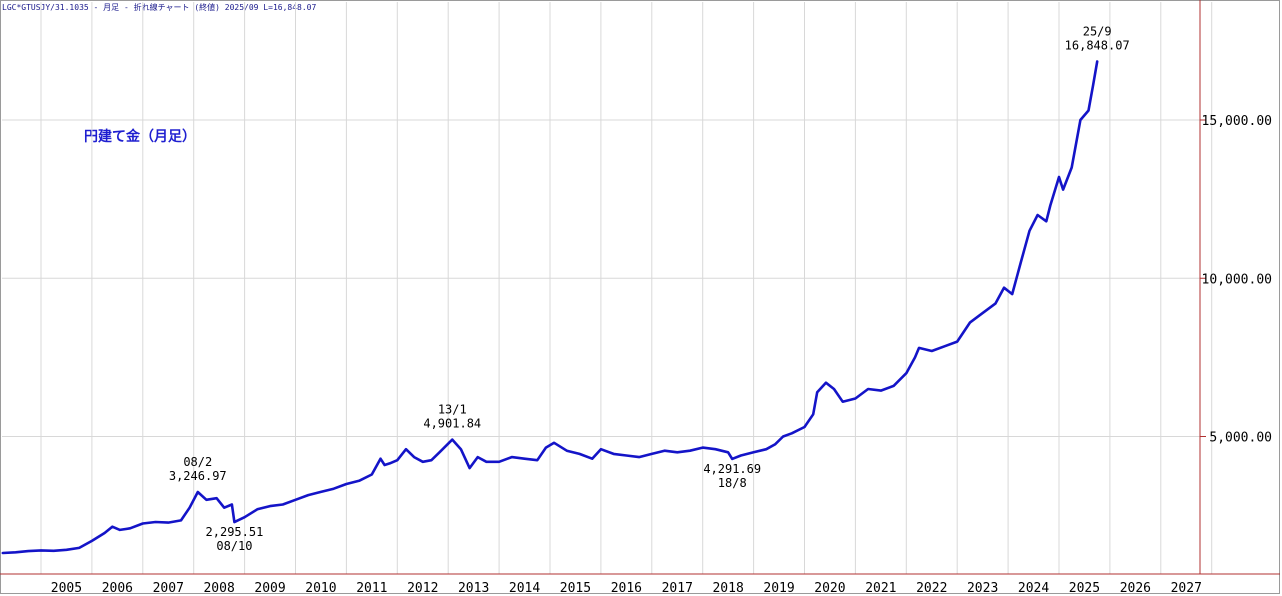 The image size is (1282, 596). I want to click on annotation-label-bottom: 3,246.97, so click(198, 476).